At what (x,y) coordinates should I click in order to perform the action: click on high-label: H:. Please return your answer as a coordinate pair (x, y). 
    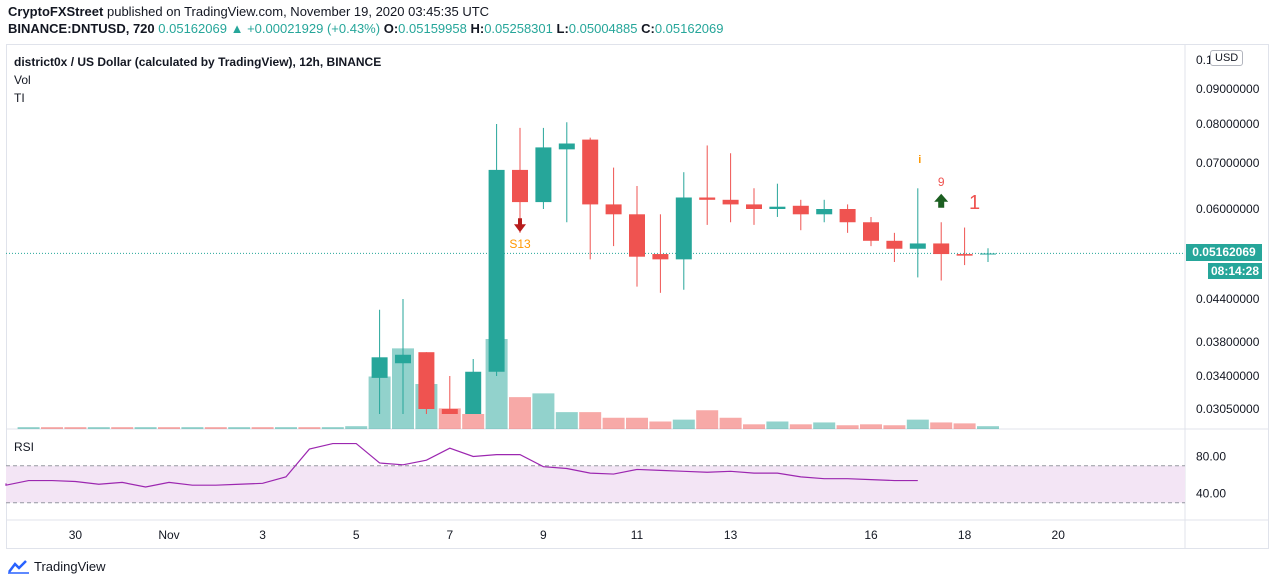
    Looking at the image, I should click on (477, 28).